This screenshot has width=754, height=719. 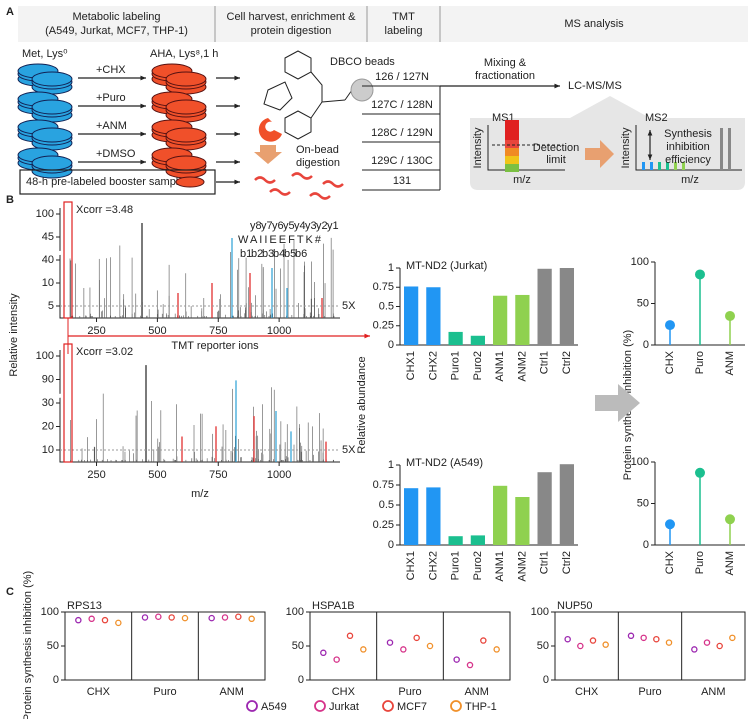 I want to click on y-axis-label: Protein synthesis inhibition (%), so click(x=28, y=645).